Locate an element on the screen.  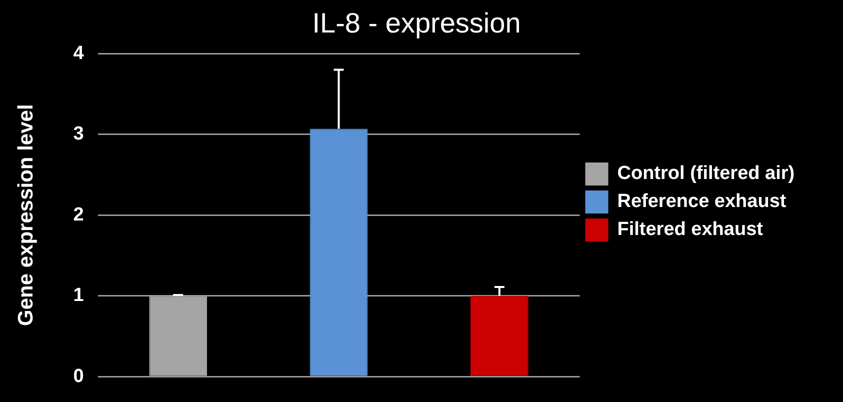
chart-title: IL-8 - expression is located at coordinates (416, 23).